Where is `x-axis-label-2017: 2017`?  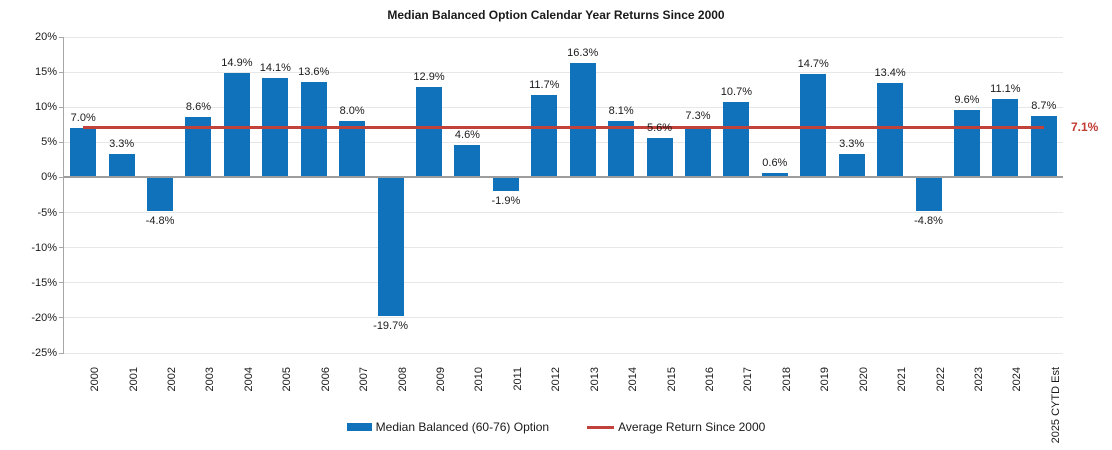 x-axis-label-2017: 2017 is located at coordinates (748, 379).